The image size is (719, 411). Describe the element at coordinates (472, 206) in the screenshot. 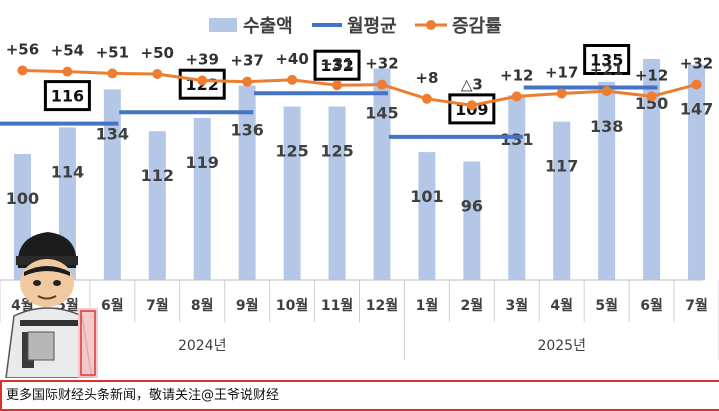

I see `bar-value-label-10: 96` at that location.